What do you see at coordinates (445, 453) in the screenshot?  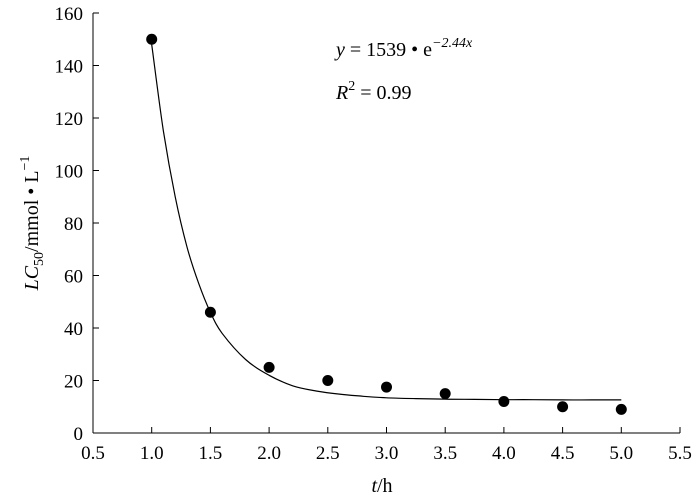 I see `x-tick-label: 3.5` at bounding box center [445, 453].